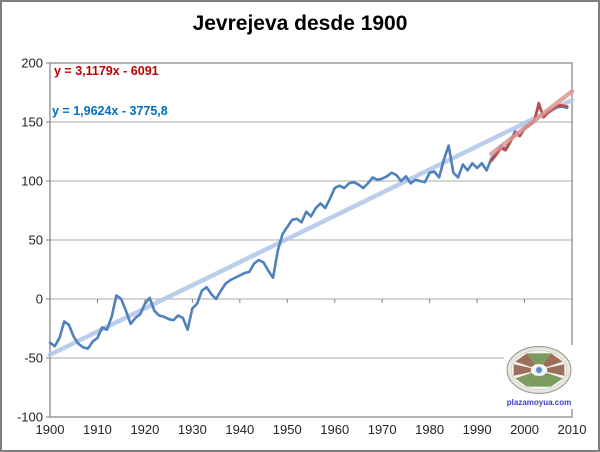 The image size is (600, 452). Describe the element at coordinates (334, 429) in the screenshot. I see `x-tick-label: 1960` at that location.